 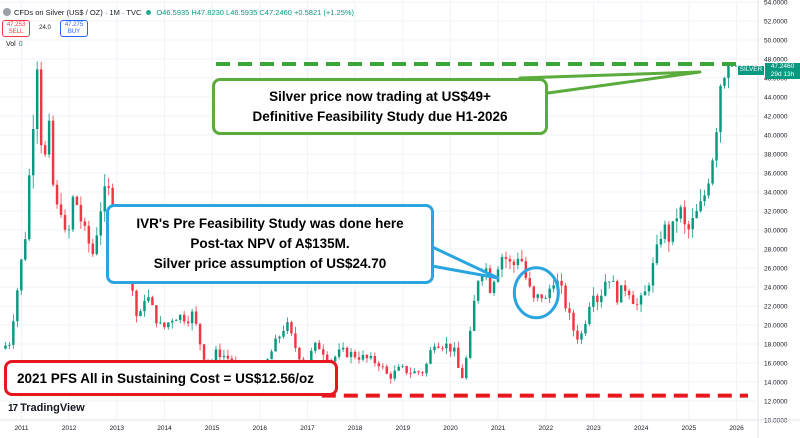 I want to click on volume-legend: Vol 0, so click(x=14, y=44).